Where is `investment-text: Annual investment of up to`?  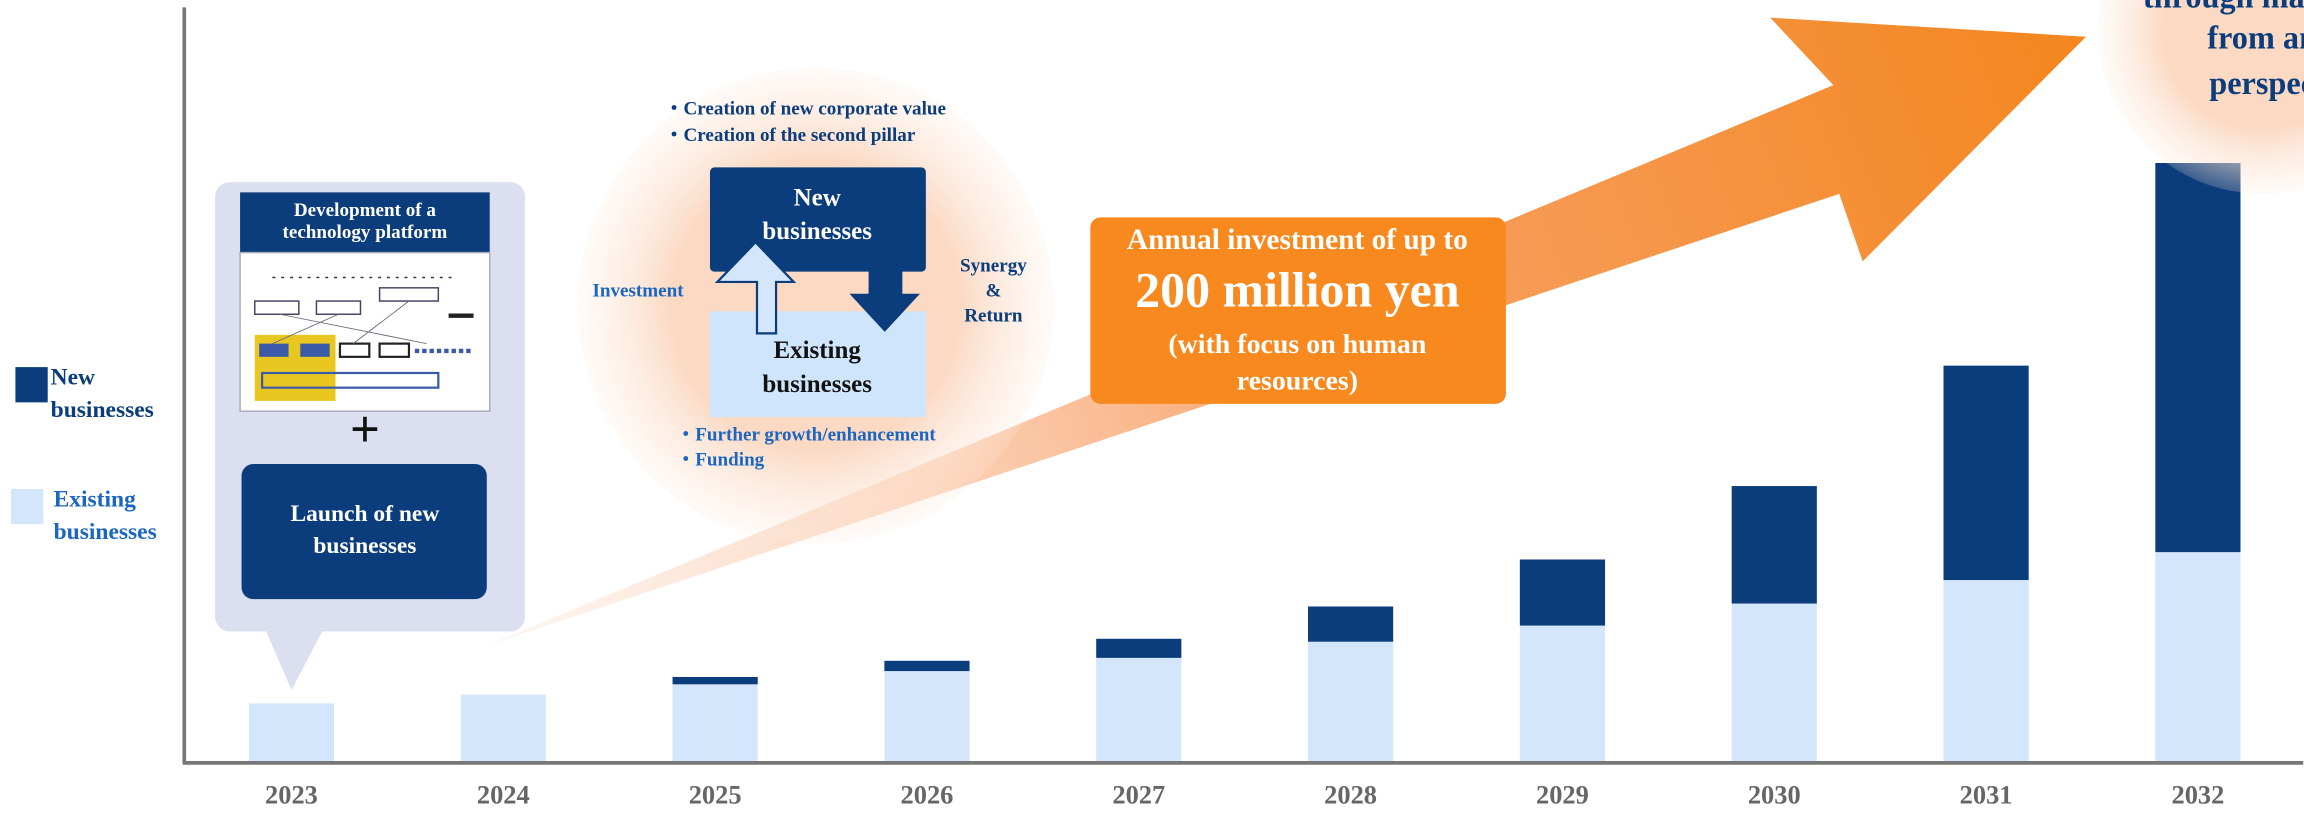
investment-text: Annual investment of up to is located at coordinates (1297, 240).